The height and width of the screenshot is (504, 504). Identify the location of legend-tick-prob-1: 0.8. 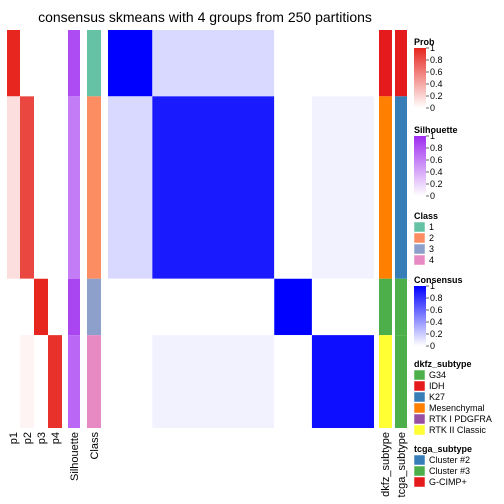
(436, 60).